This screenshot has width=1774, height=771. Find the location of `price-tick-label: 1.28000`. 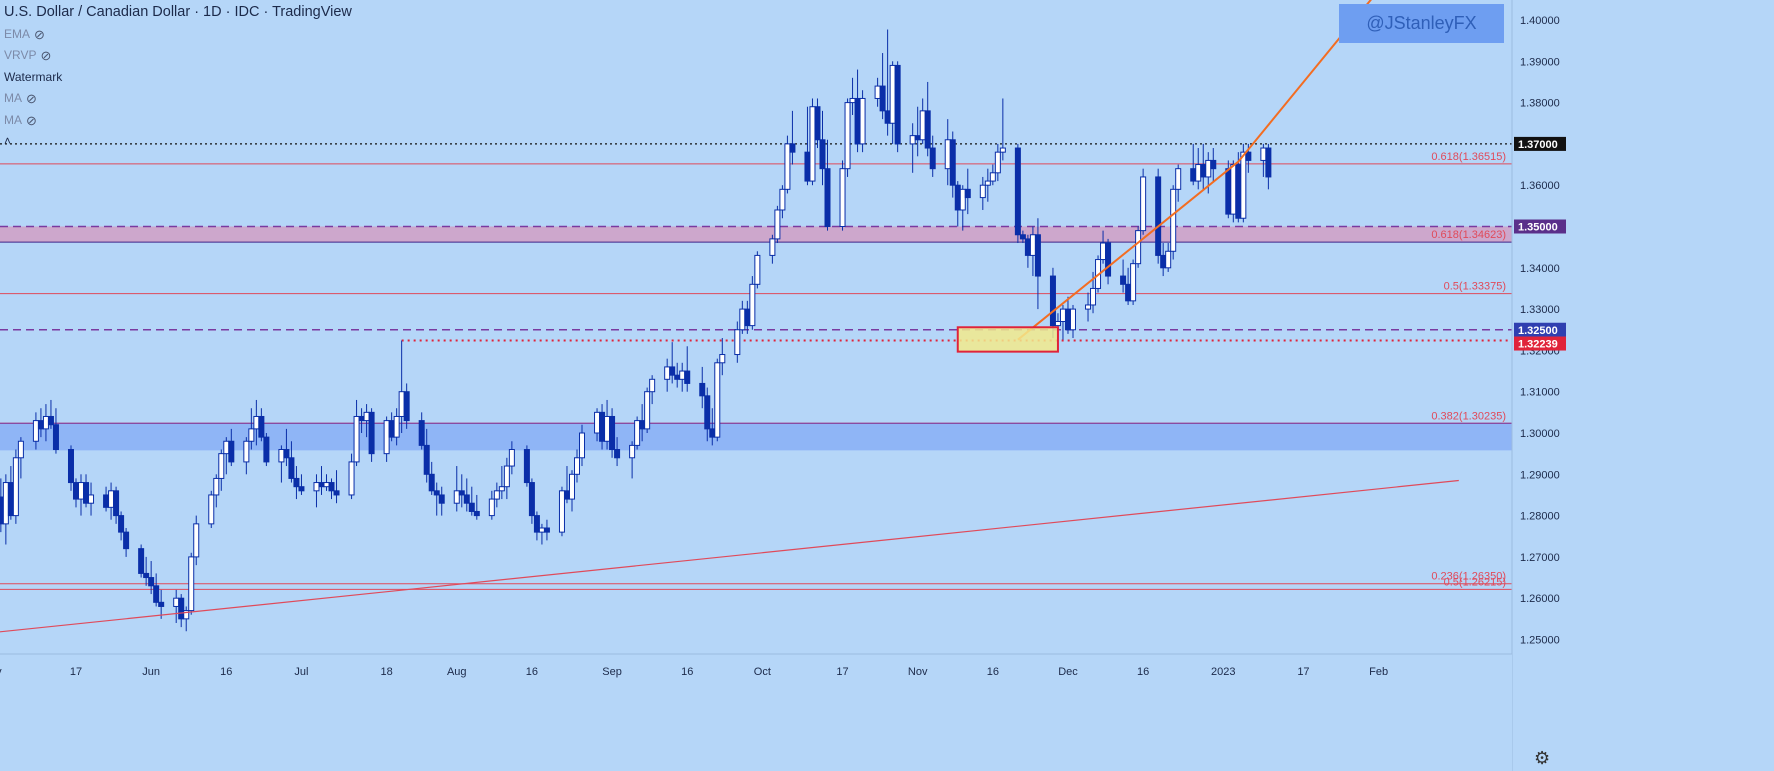

price-tick-label: 1.28000 is located at coordinates (1540, 517).